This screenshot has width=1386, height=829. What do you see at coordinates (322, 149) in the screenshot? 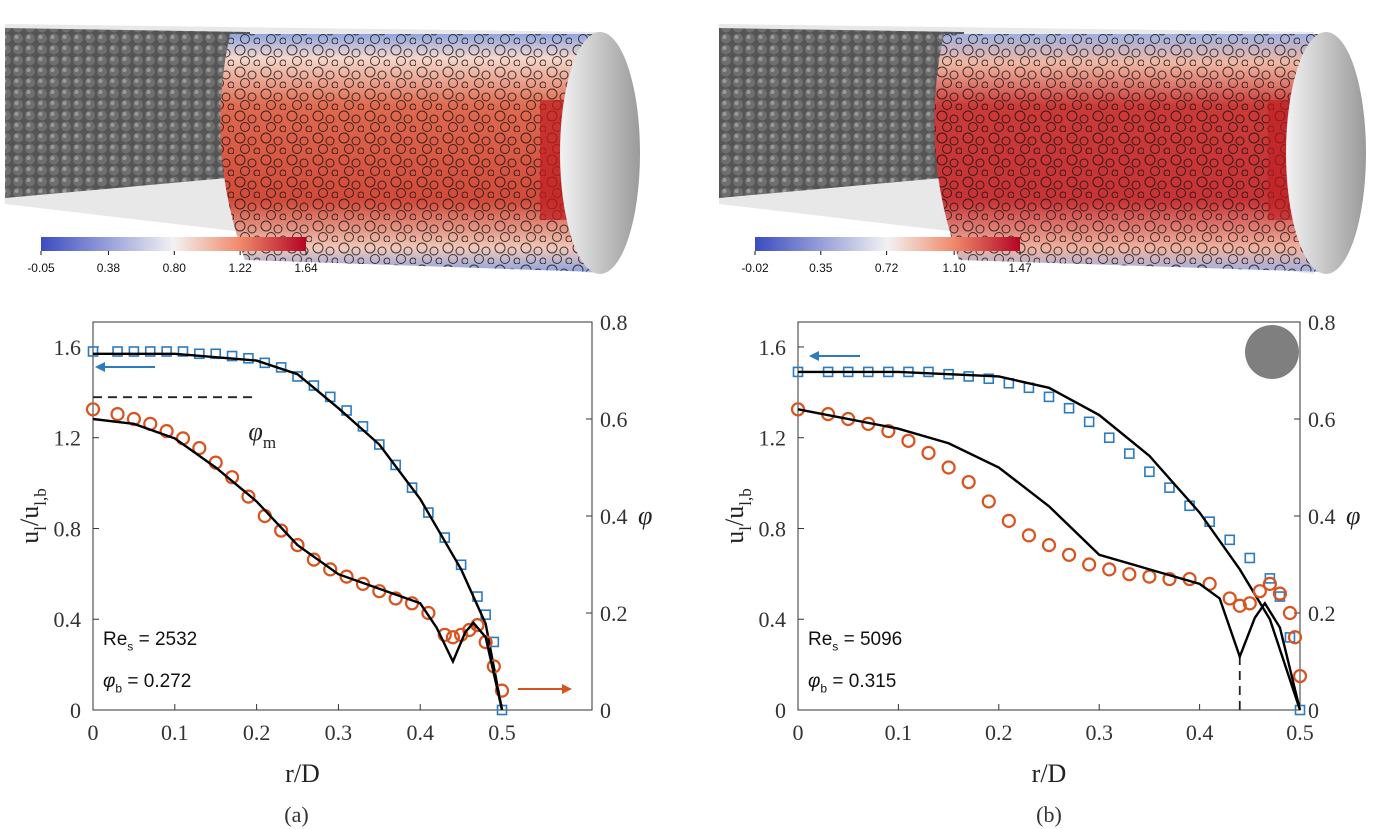
I see `render-a` at bounding box center [322, 149].